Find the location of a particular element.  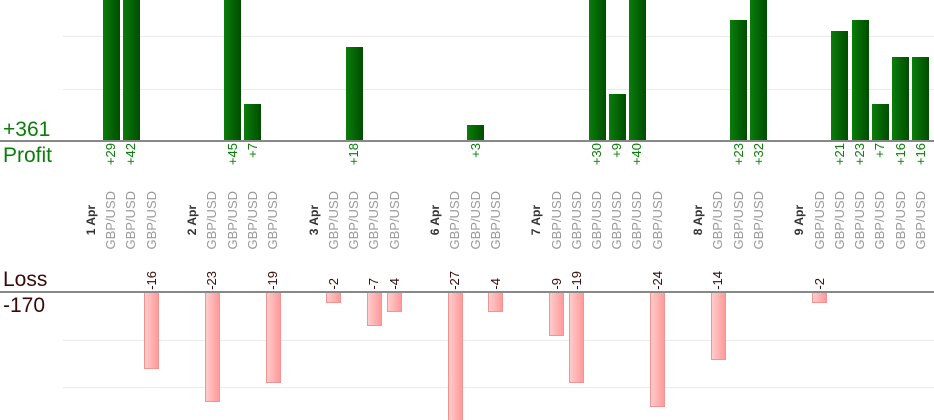

profit-value-label: +9 is located at coordinates (617, 150).